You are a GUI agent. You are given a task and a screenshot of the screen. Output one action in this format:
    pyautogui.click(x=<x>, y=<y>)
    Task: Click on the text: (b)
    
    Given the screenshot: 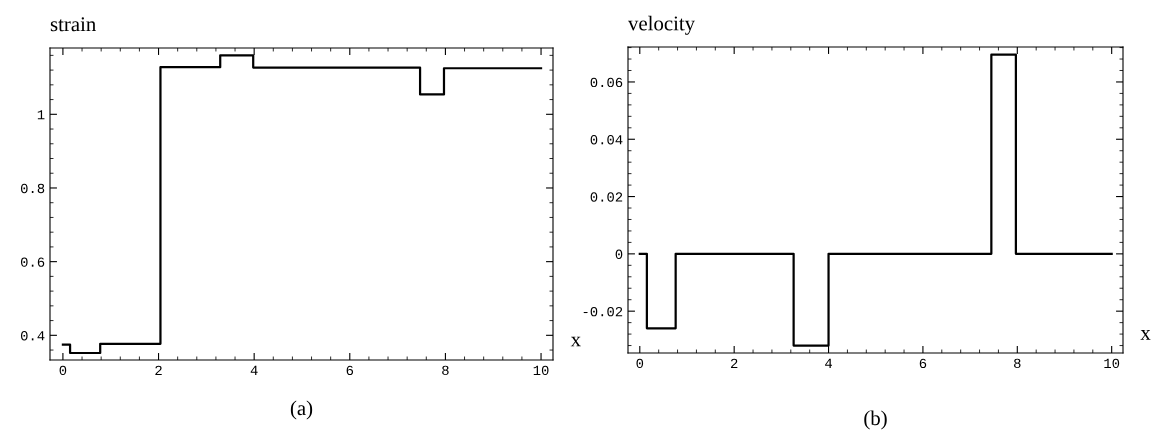 What is the action you would take?
    pyautogui.click(x=875, y=420)
    